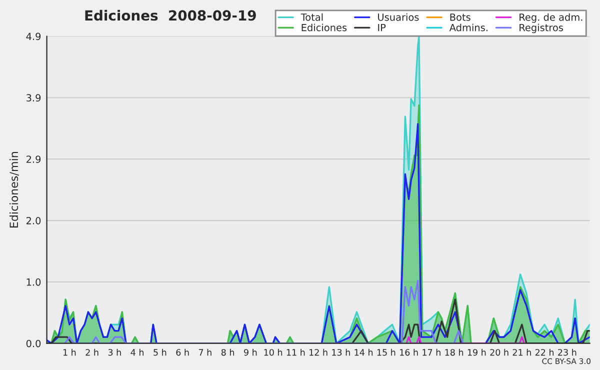 Image resolution: width=600 pixels, height=370 pixels. What do you see at coordinates (567, 352) in the screenshot?
I see `x-tick-label: 23 h` at bounding box center [567, 352].